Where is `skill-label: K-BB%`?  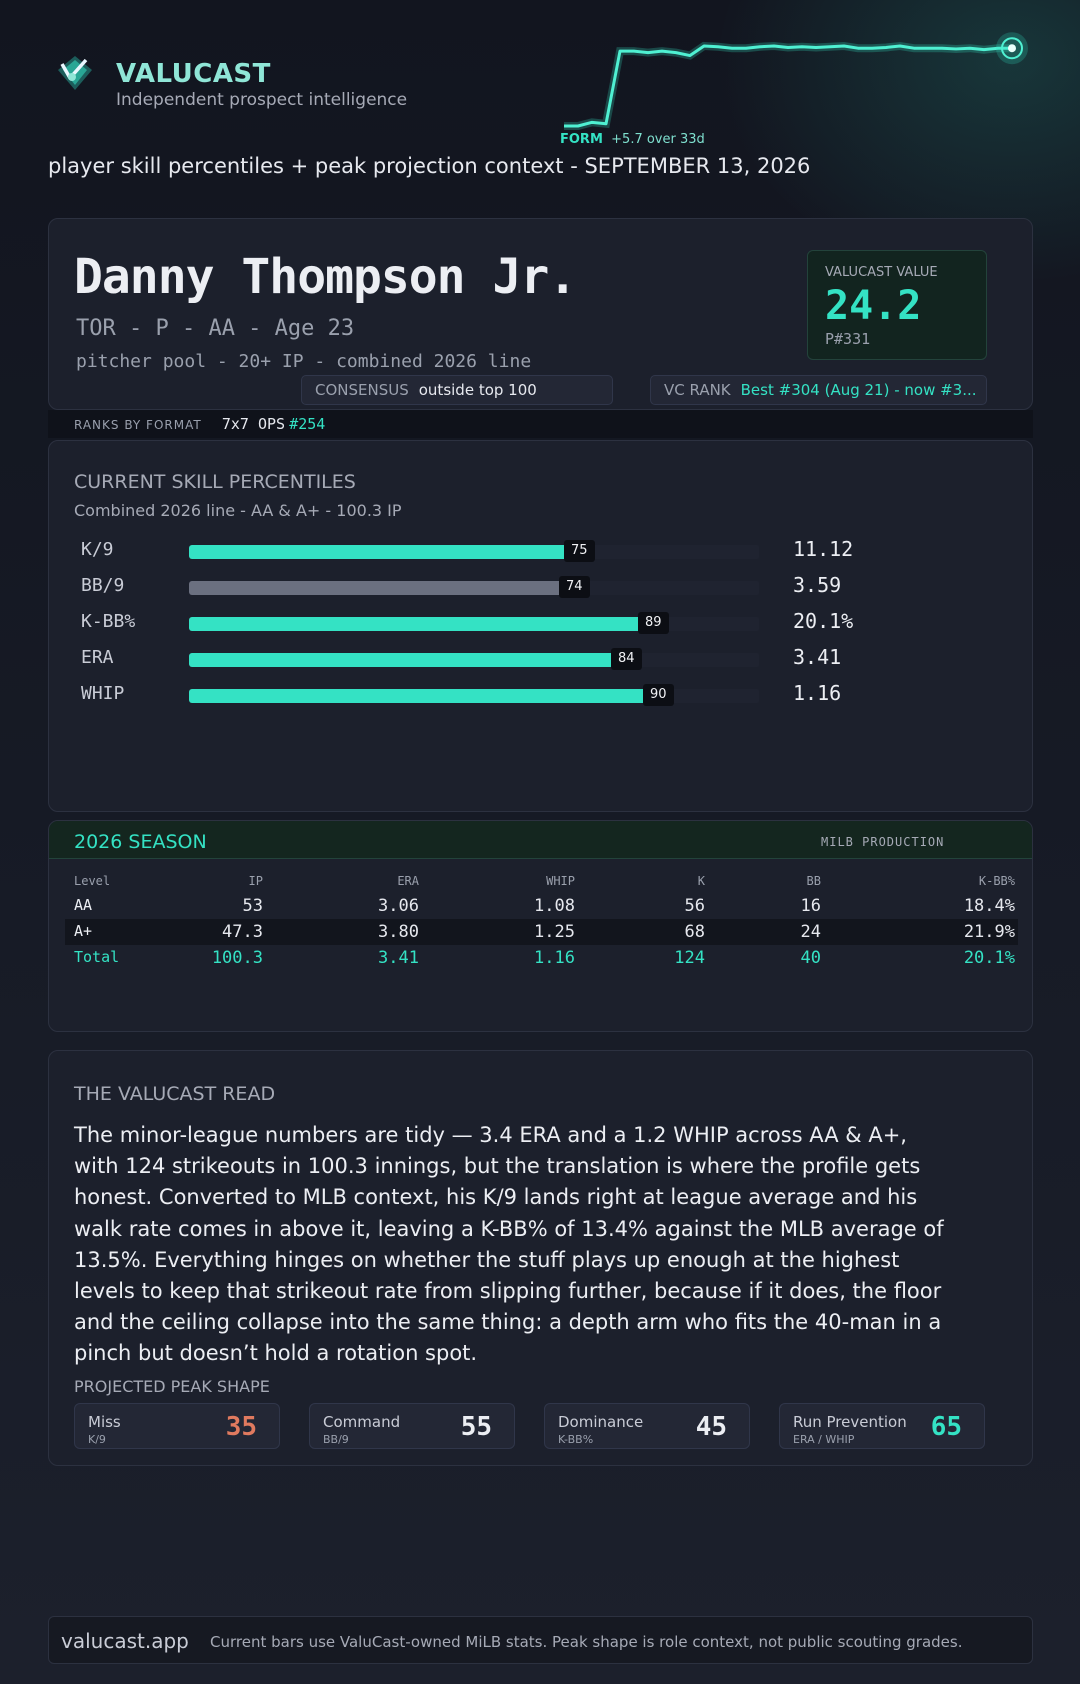 skill-label: K-BB% is located at coordinates (108, 621).